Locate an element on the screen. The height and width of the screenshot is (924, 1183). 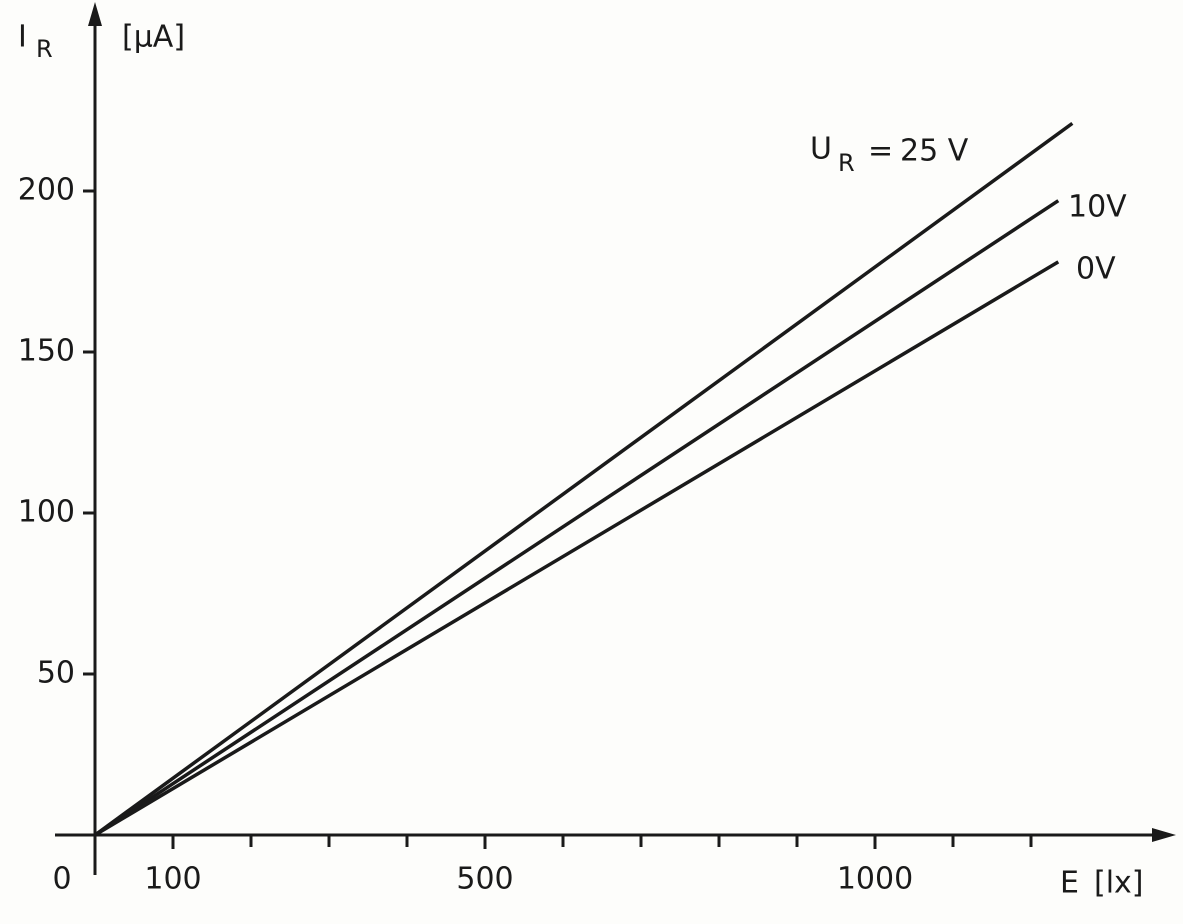
x-tick-label: 1000 is located at coordinates (875, 879).